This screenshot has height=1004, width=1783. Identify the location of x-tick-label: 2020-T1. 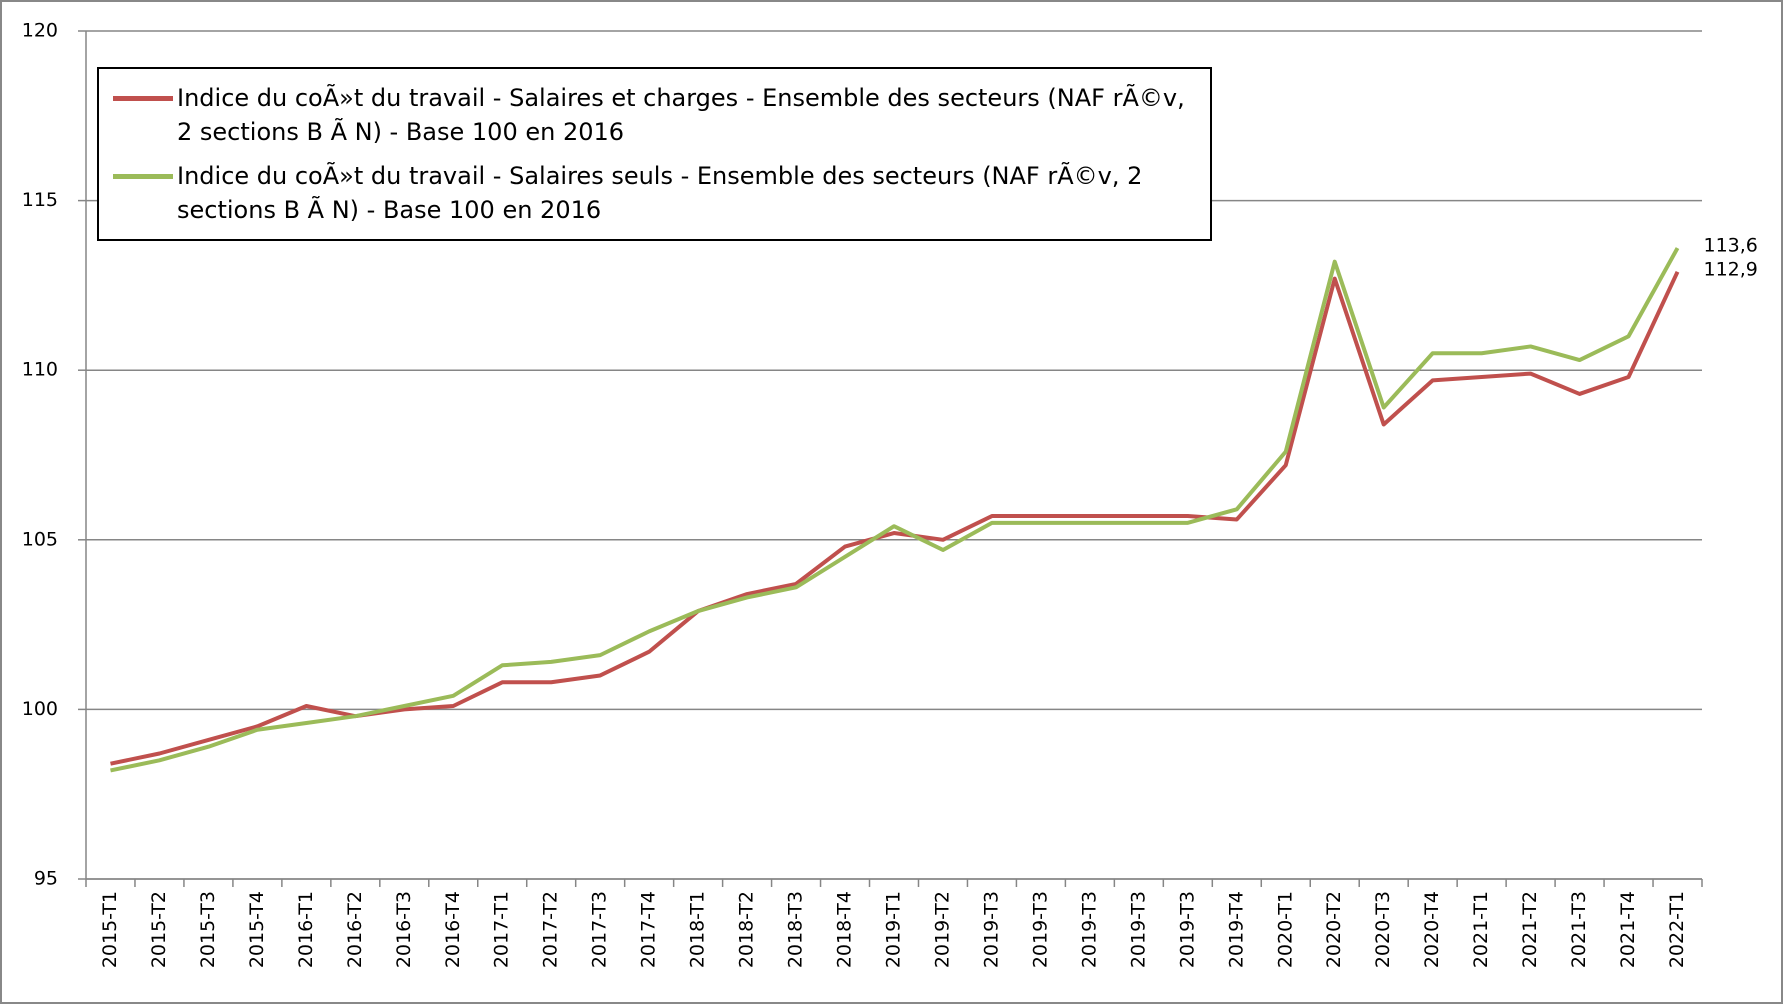
(1285, 929).